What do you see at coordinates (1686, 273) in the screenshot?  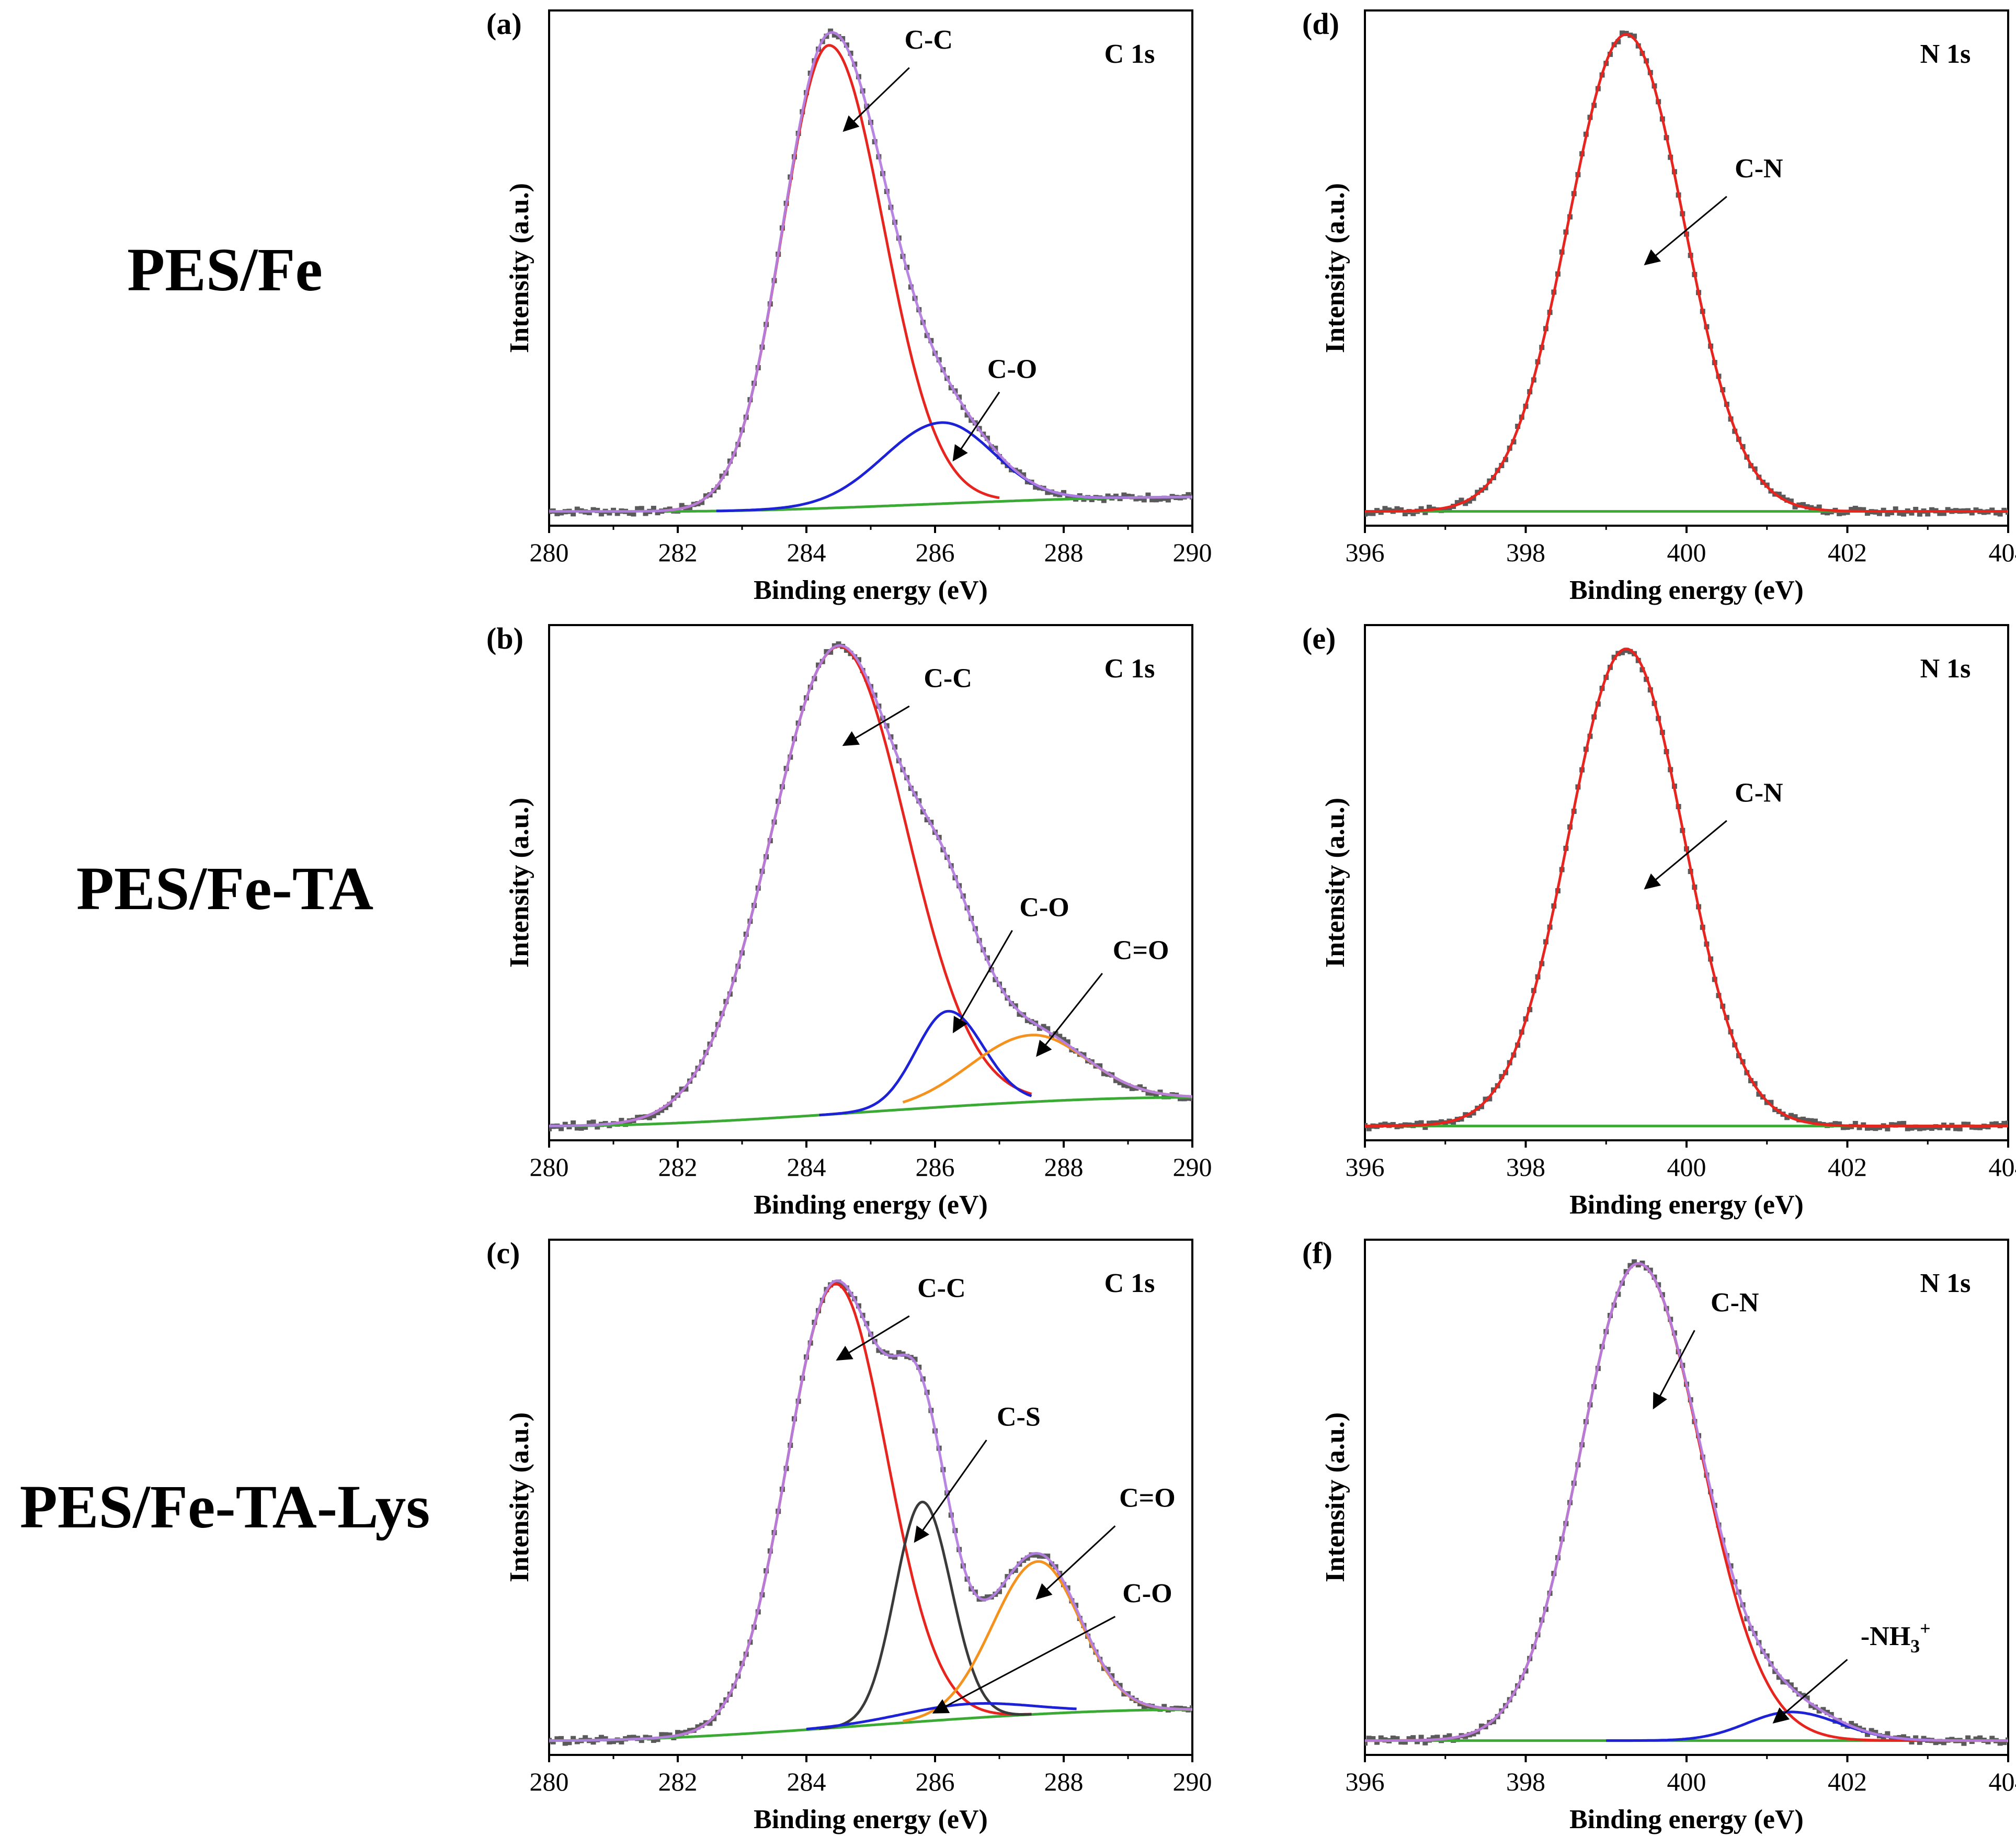 I see `peak-c-n` at bounding box center [1686, 273].